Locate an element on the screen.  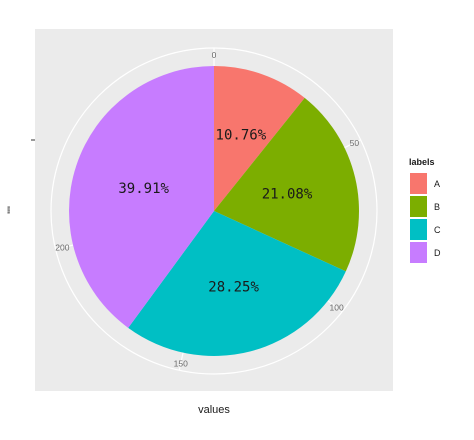
legend: labels A B C D is located at coordinates (425, 210).